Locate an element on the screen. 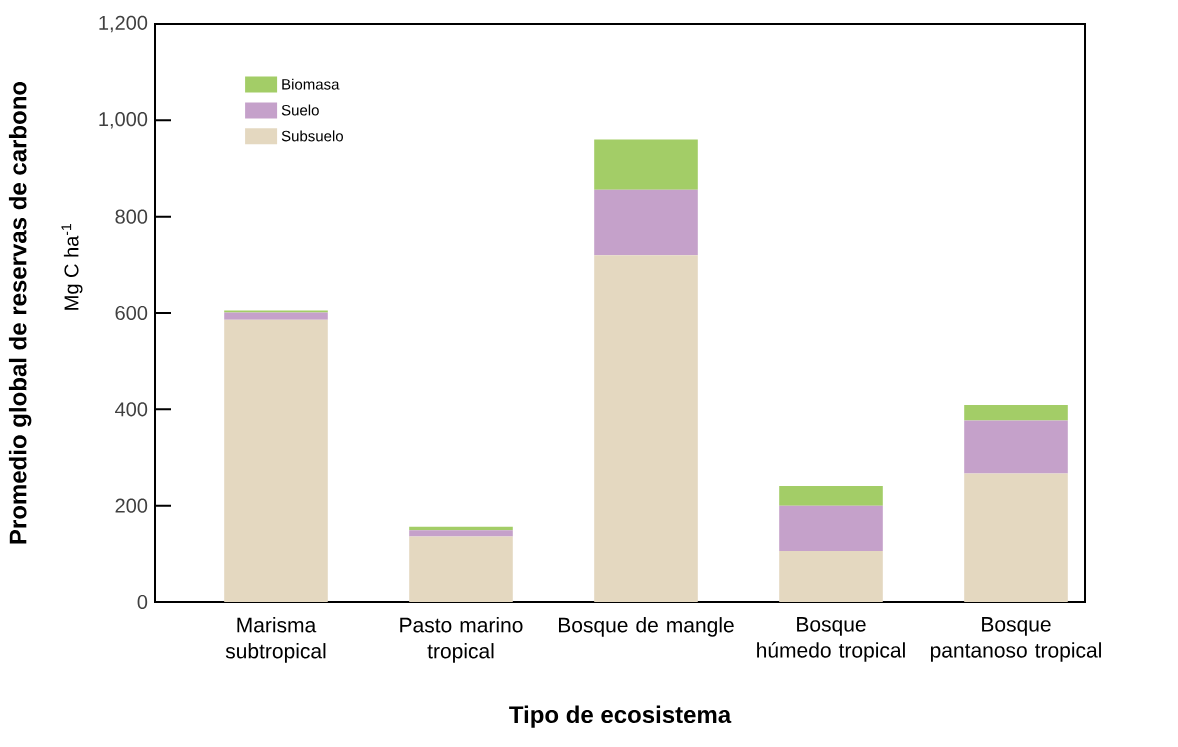 The image size is (1178, 747). y-tick-label: 400 is located at coordinates (131, 409).